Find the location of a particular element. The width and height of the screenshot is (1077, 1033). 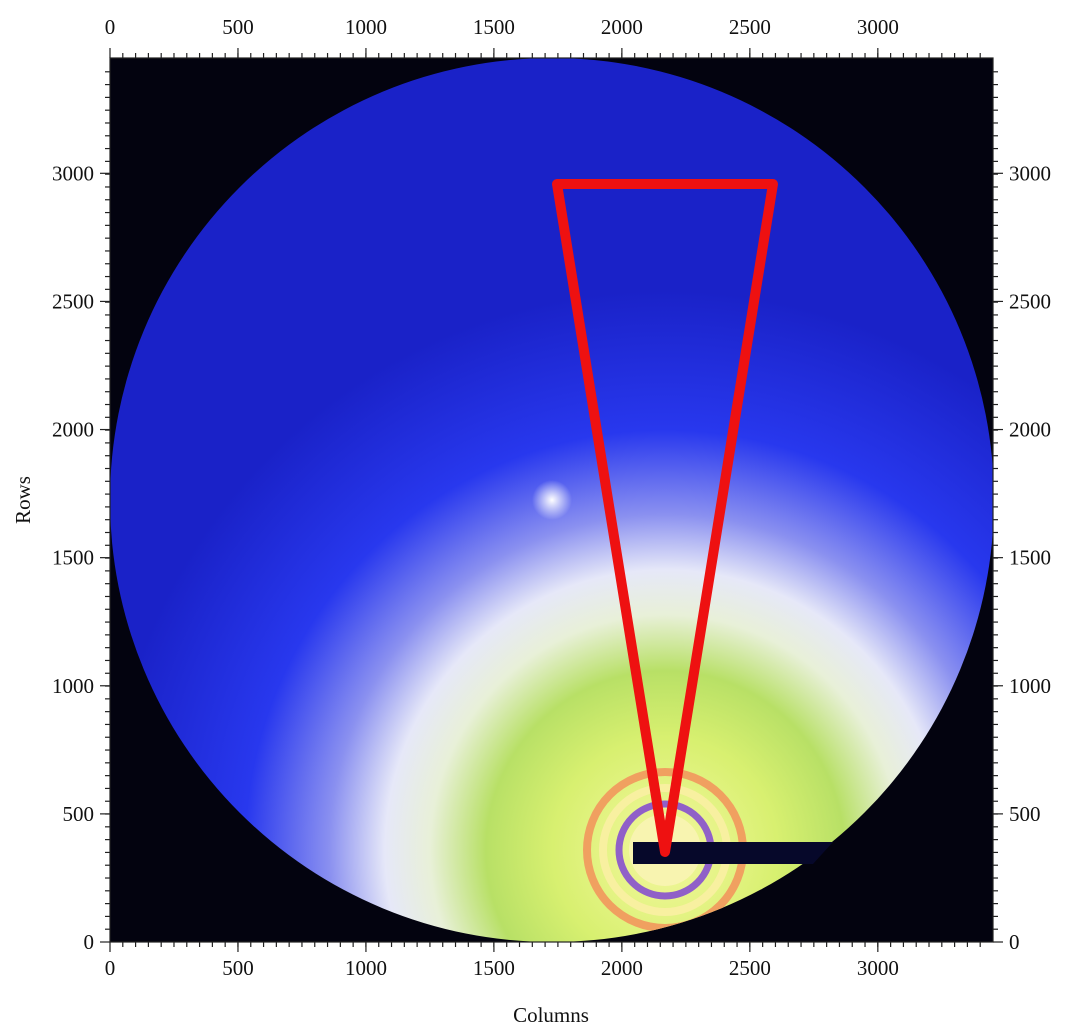

y-tick-label: 2000 is located at coordinates (73, 430).